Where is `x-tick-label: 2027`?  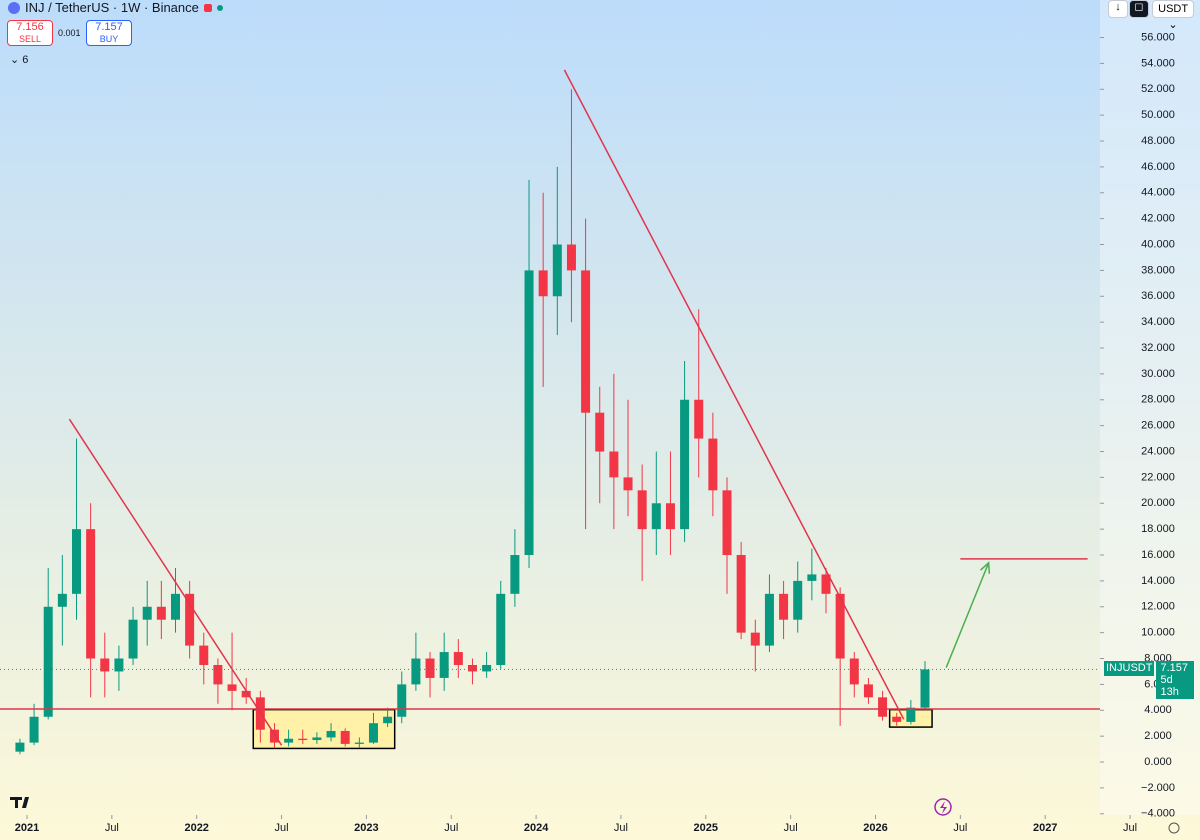
x-tick-label: 2027 is located at coordinates (1045, 828).